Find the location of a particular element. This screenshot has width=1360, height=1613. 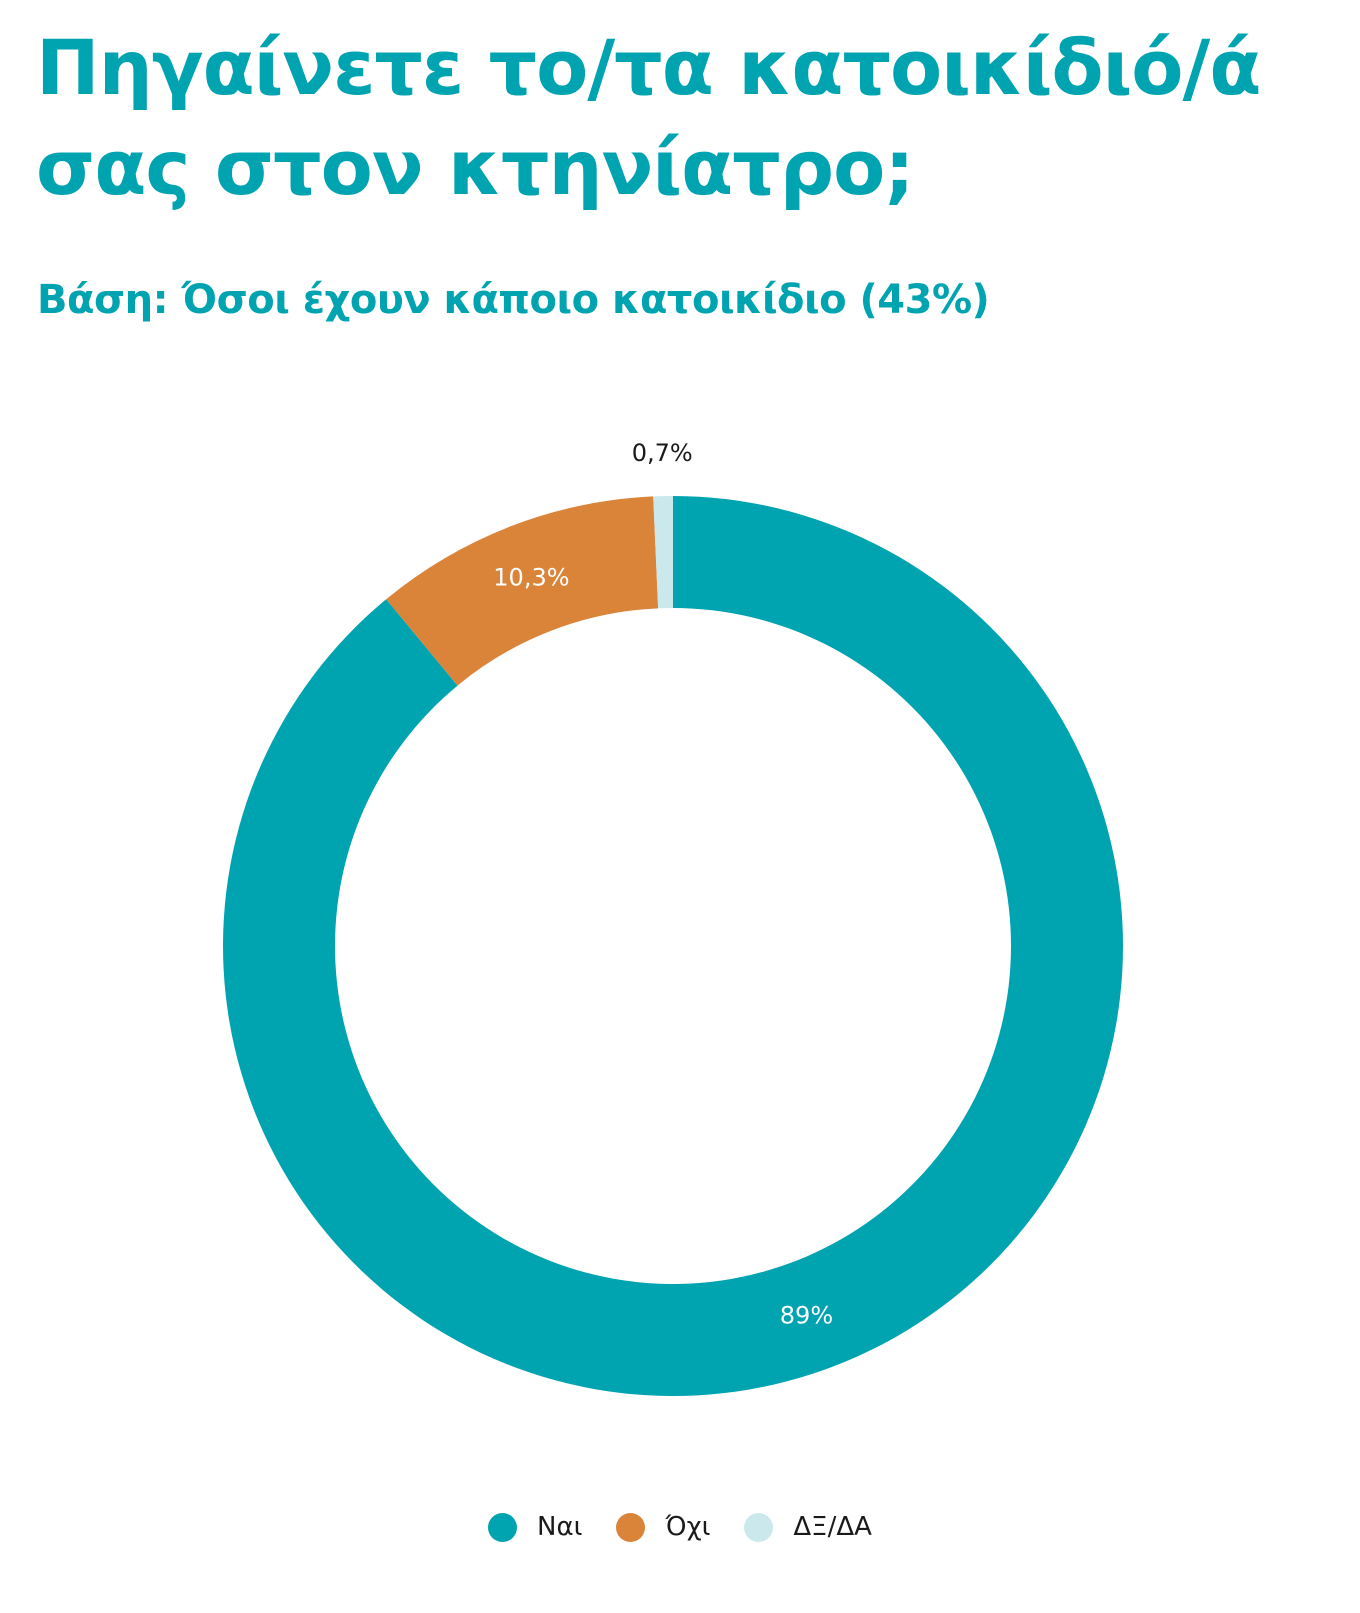

legend-swatch-yes is located at coordinates (503, 1527).